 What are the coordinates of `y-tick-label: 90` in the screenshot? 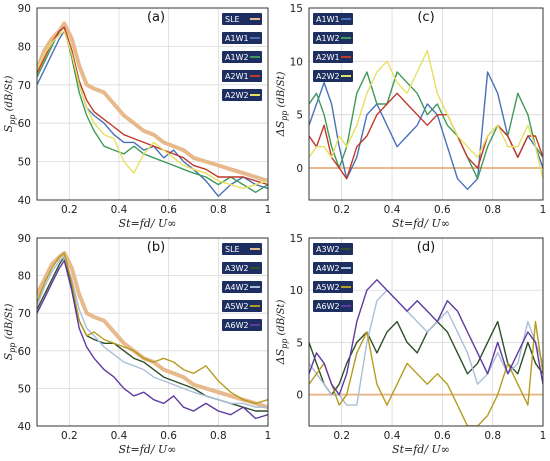 It's located at (24, 239).